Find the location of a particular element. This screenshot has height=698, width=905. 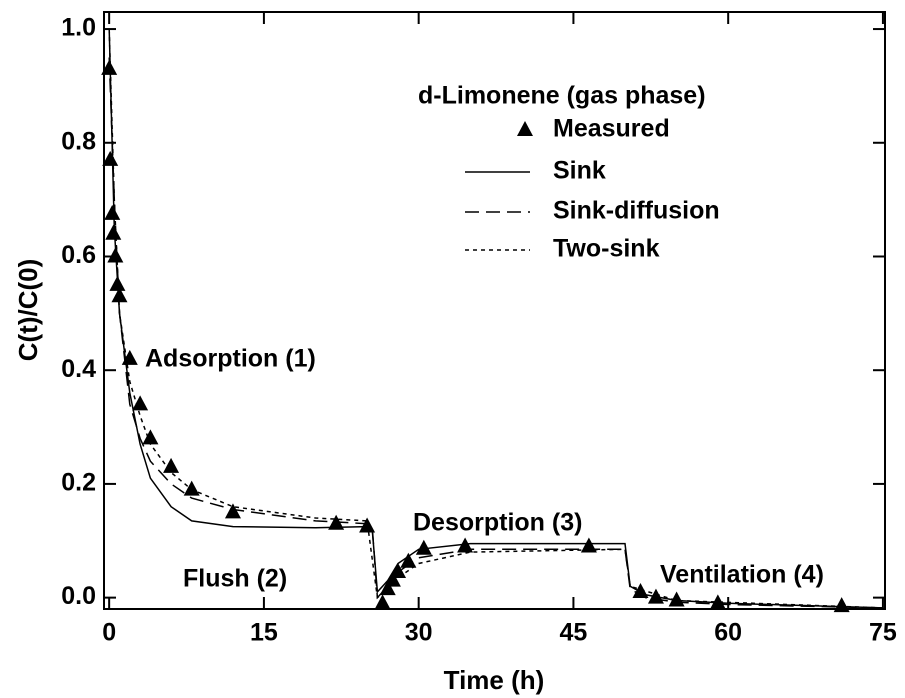

annotation: Flush (2) is located at coordinates (235, 579).